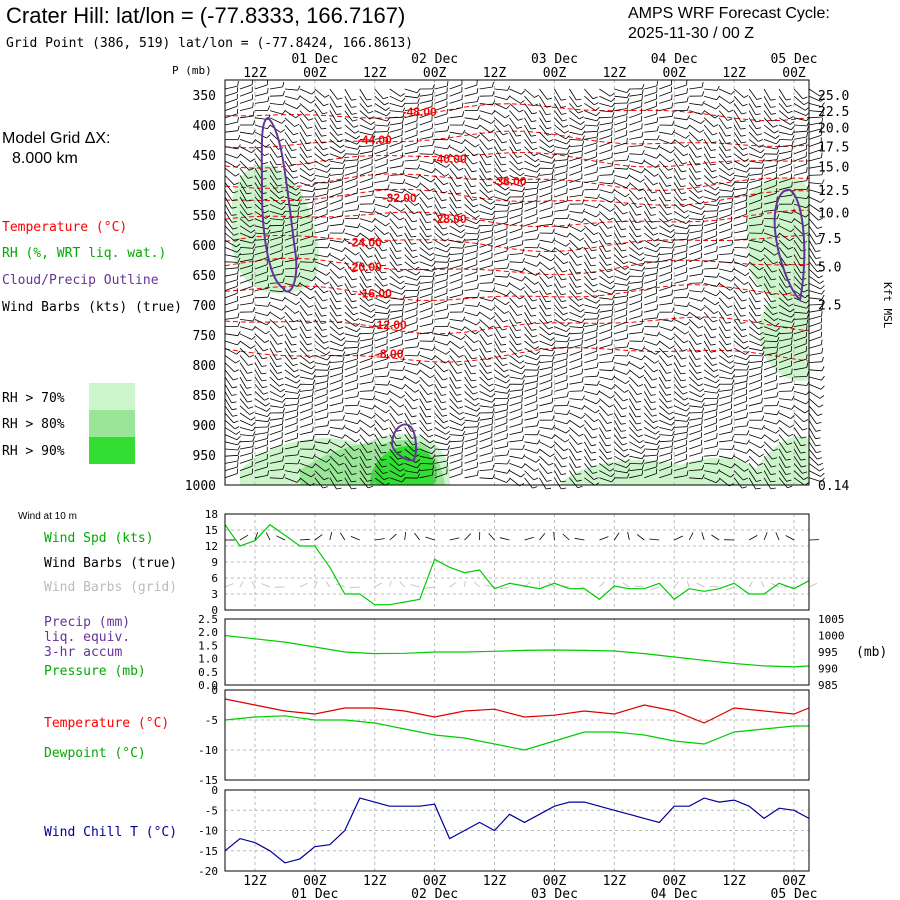 The height and width of the screenshot is (900, 900). Describe the element at coordinates (435, 73) in the screenshot. I see `top-hour-label: 00Z` at that location.